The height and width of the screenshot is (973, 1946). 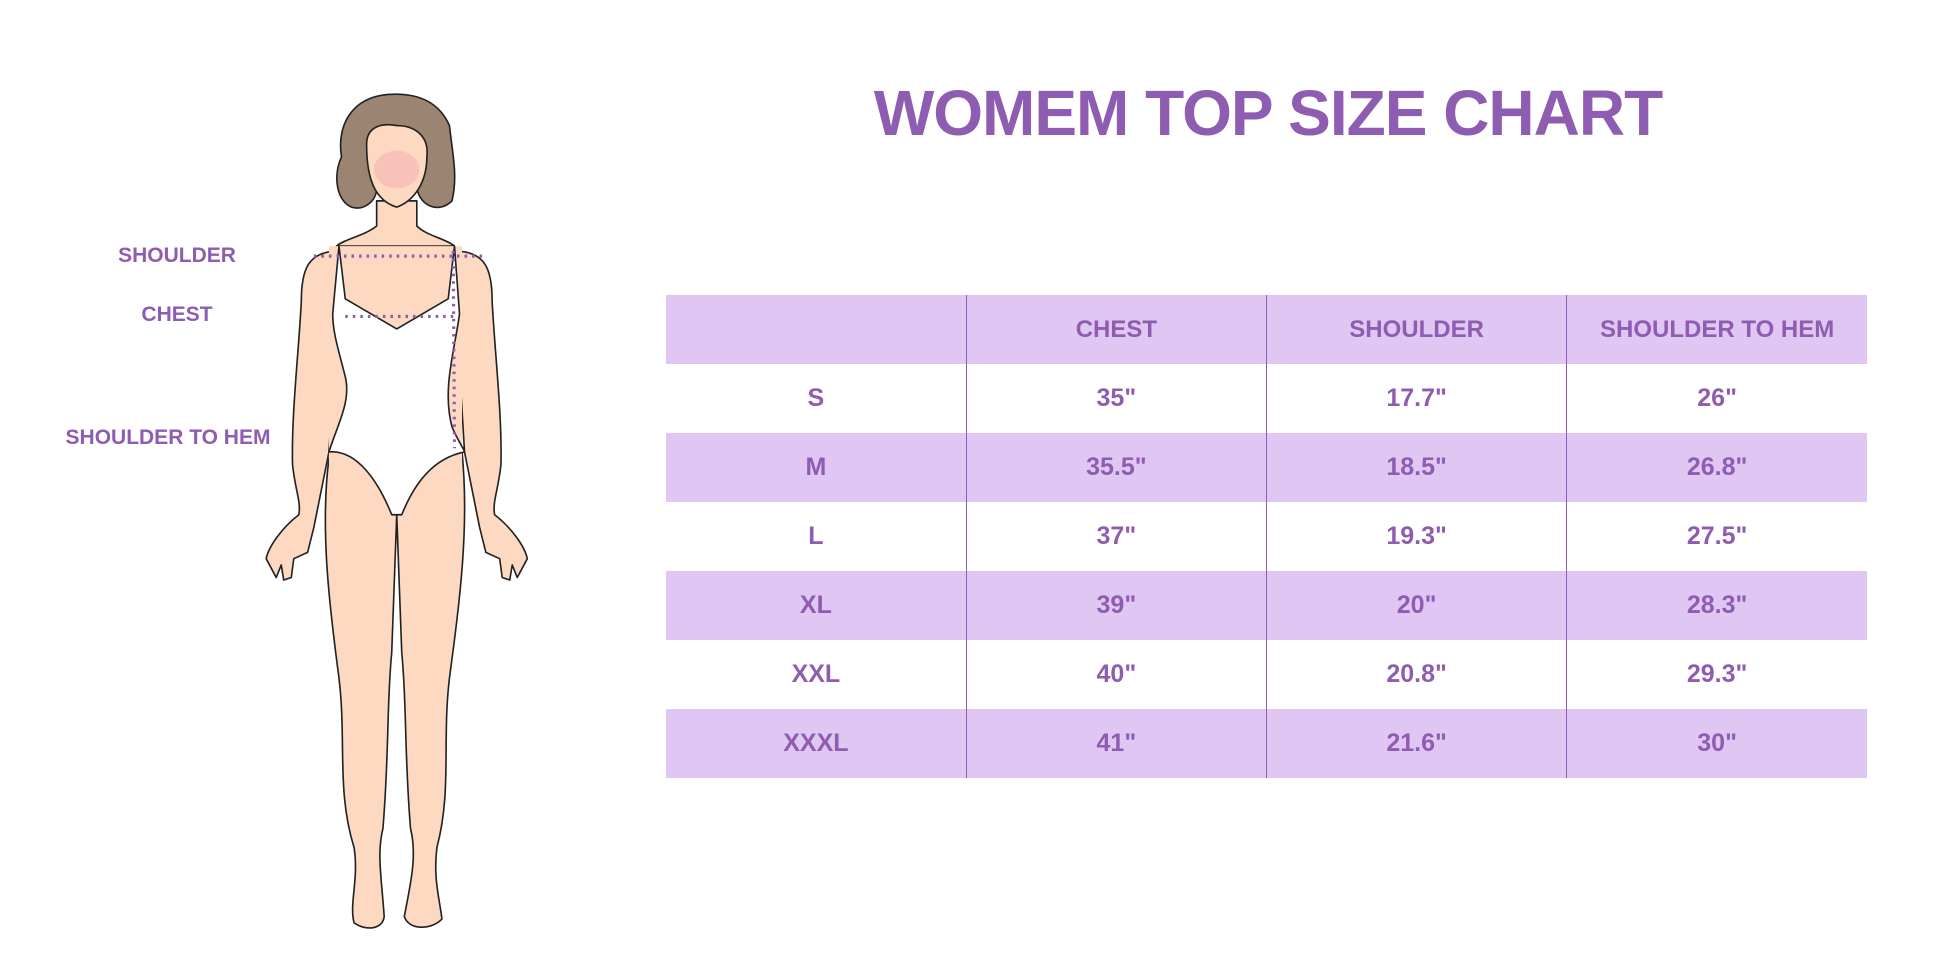 What do you see at coordinates (816, 536) in the screenshot?
I see `size-cell: L` at bounding box center [816, 536].